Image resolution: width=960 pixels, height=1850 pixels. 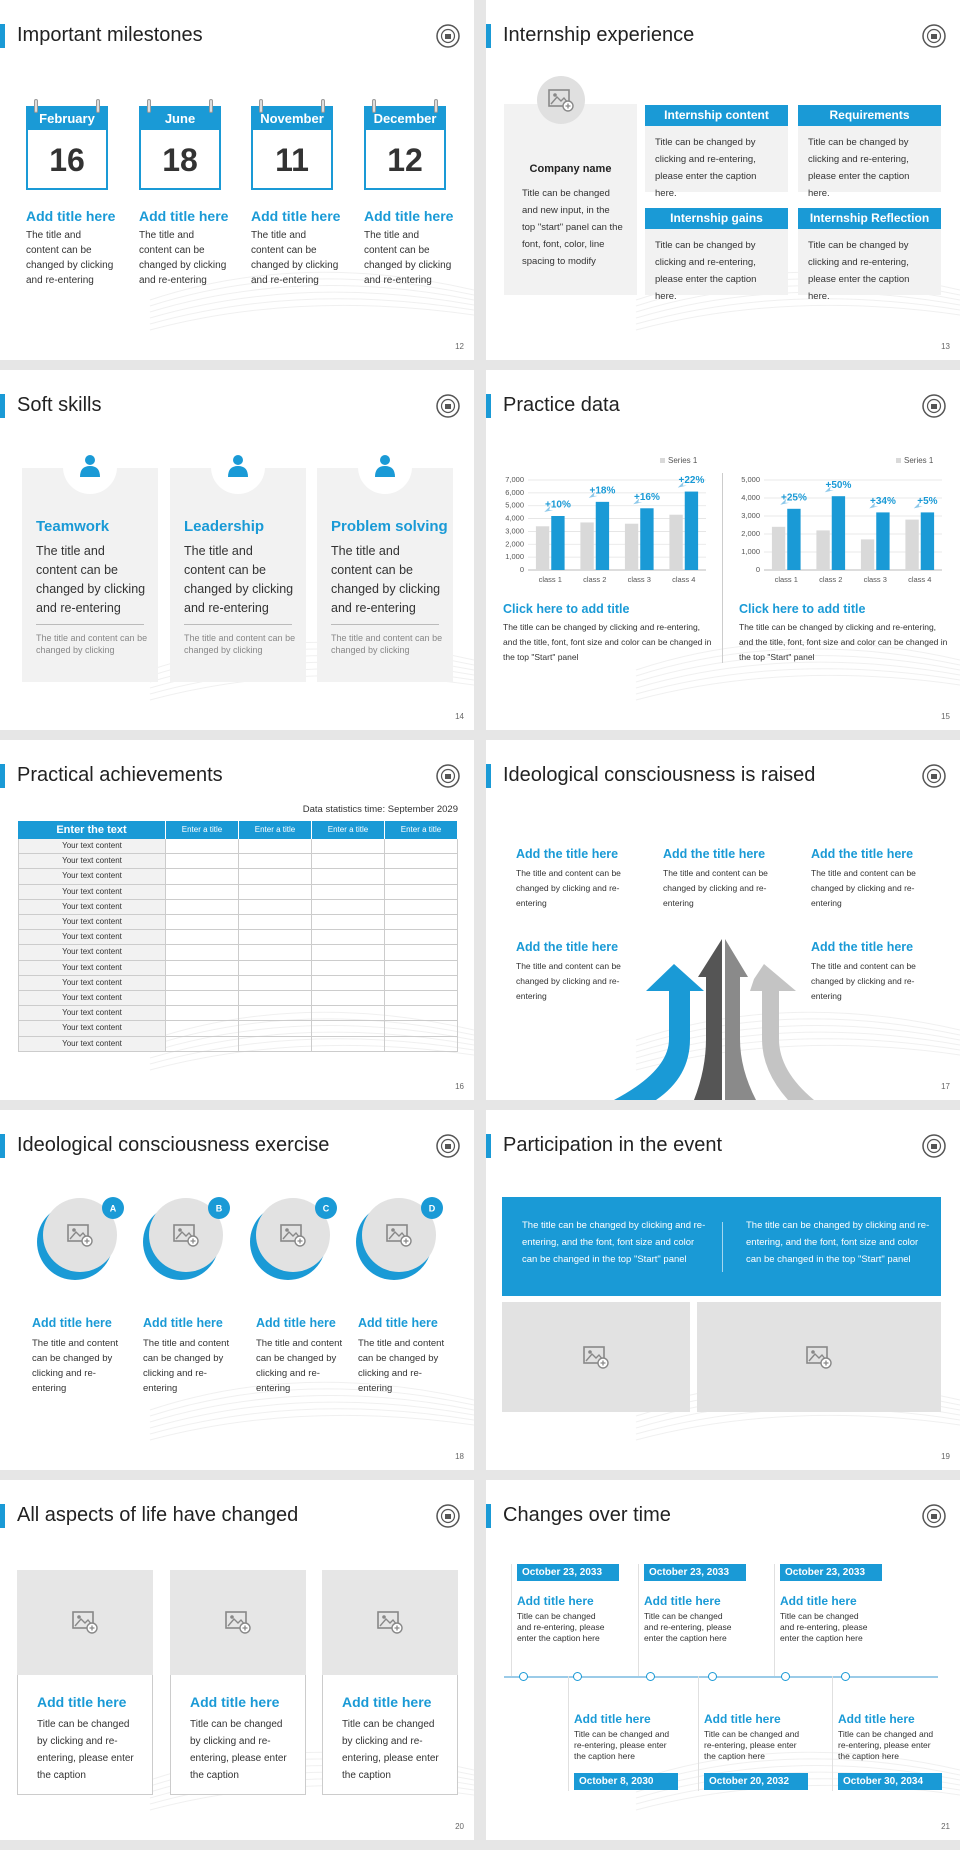 I want to click on badge-letter: B, so click(x=219, y=1208).